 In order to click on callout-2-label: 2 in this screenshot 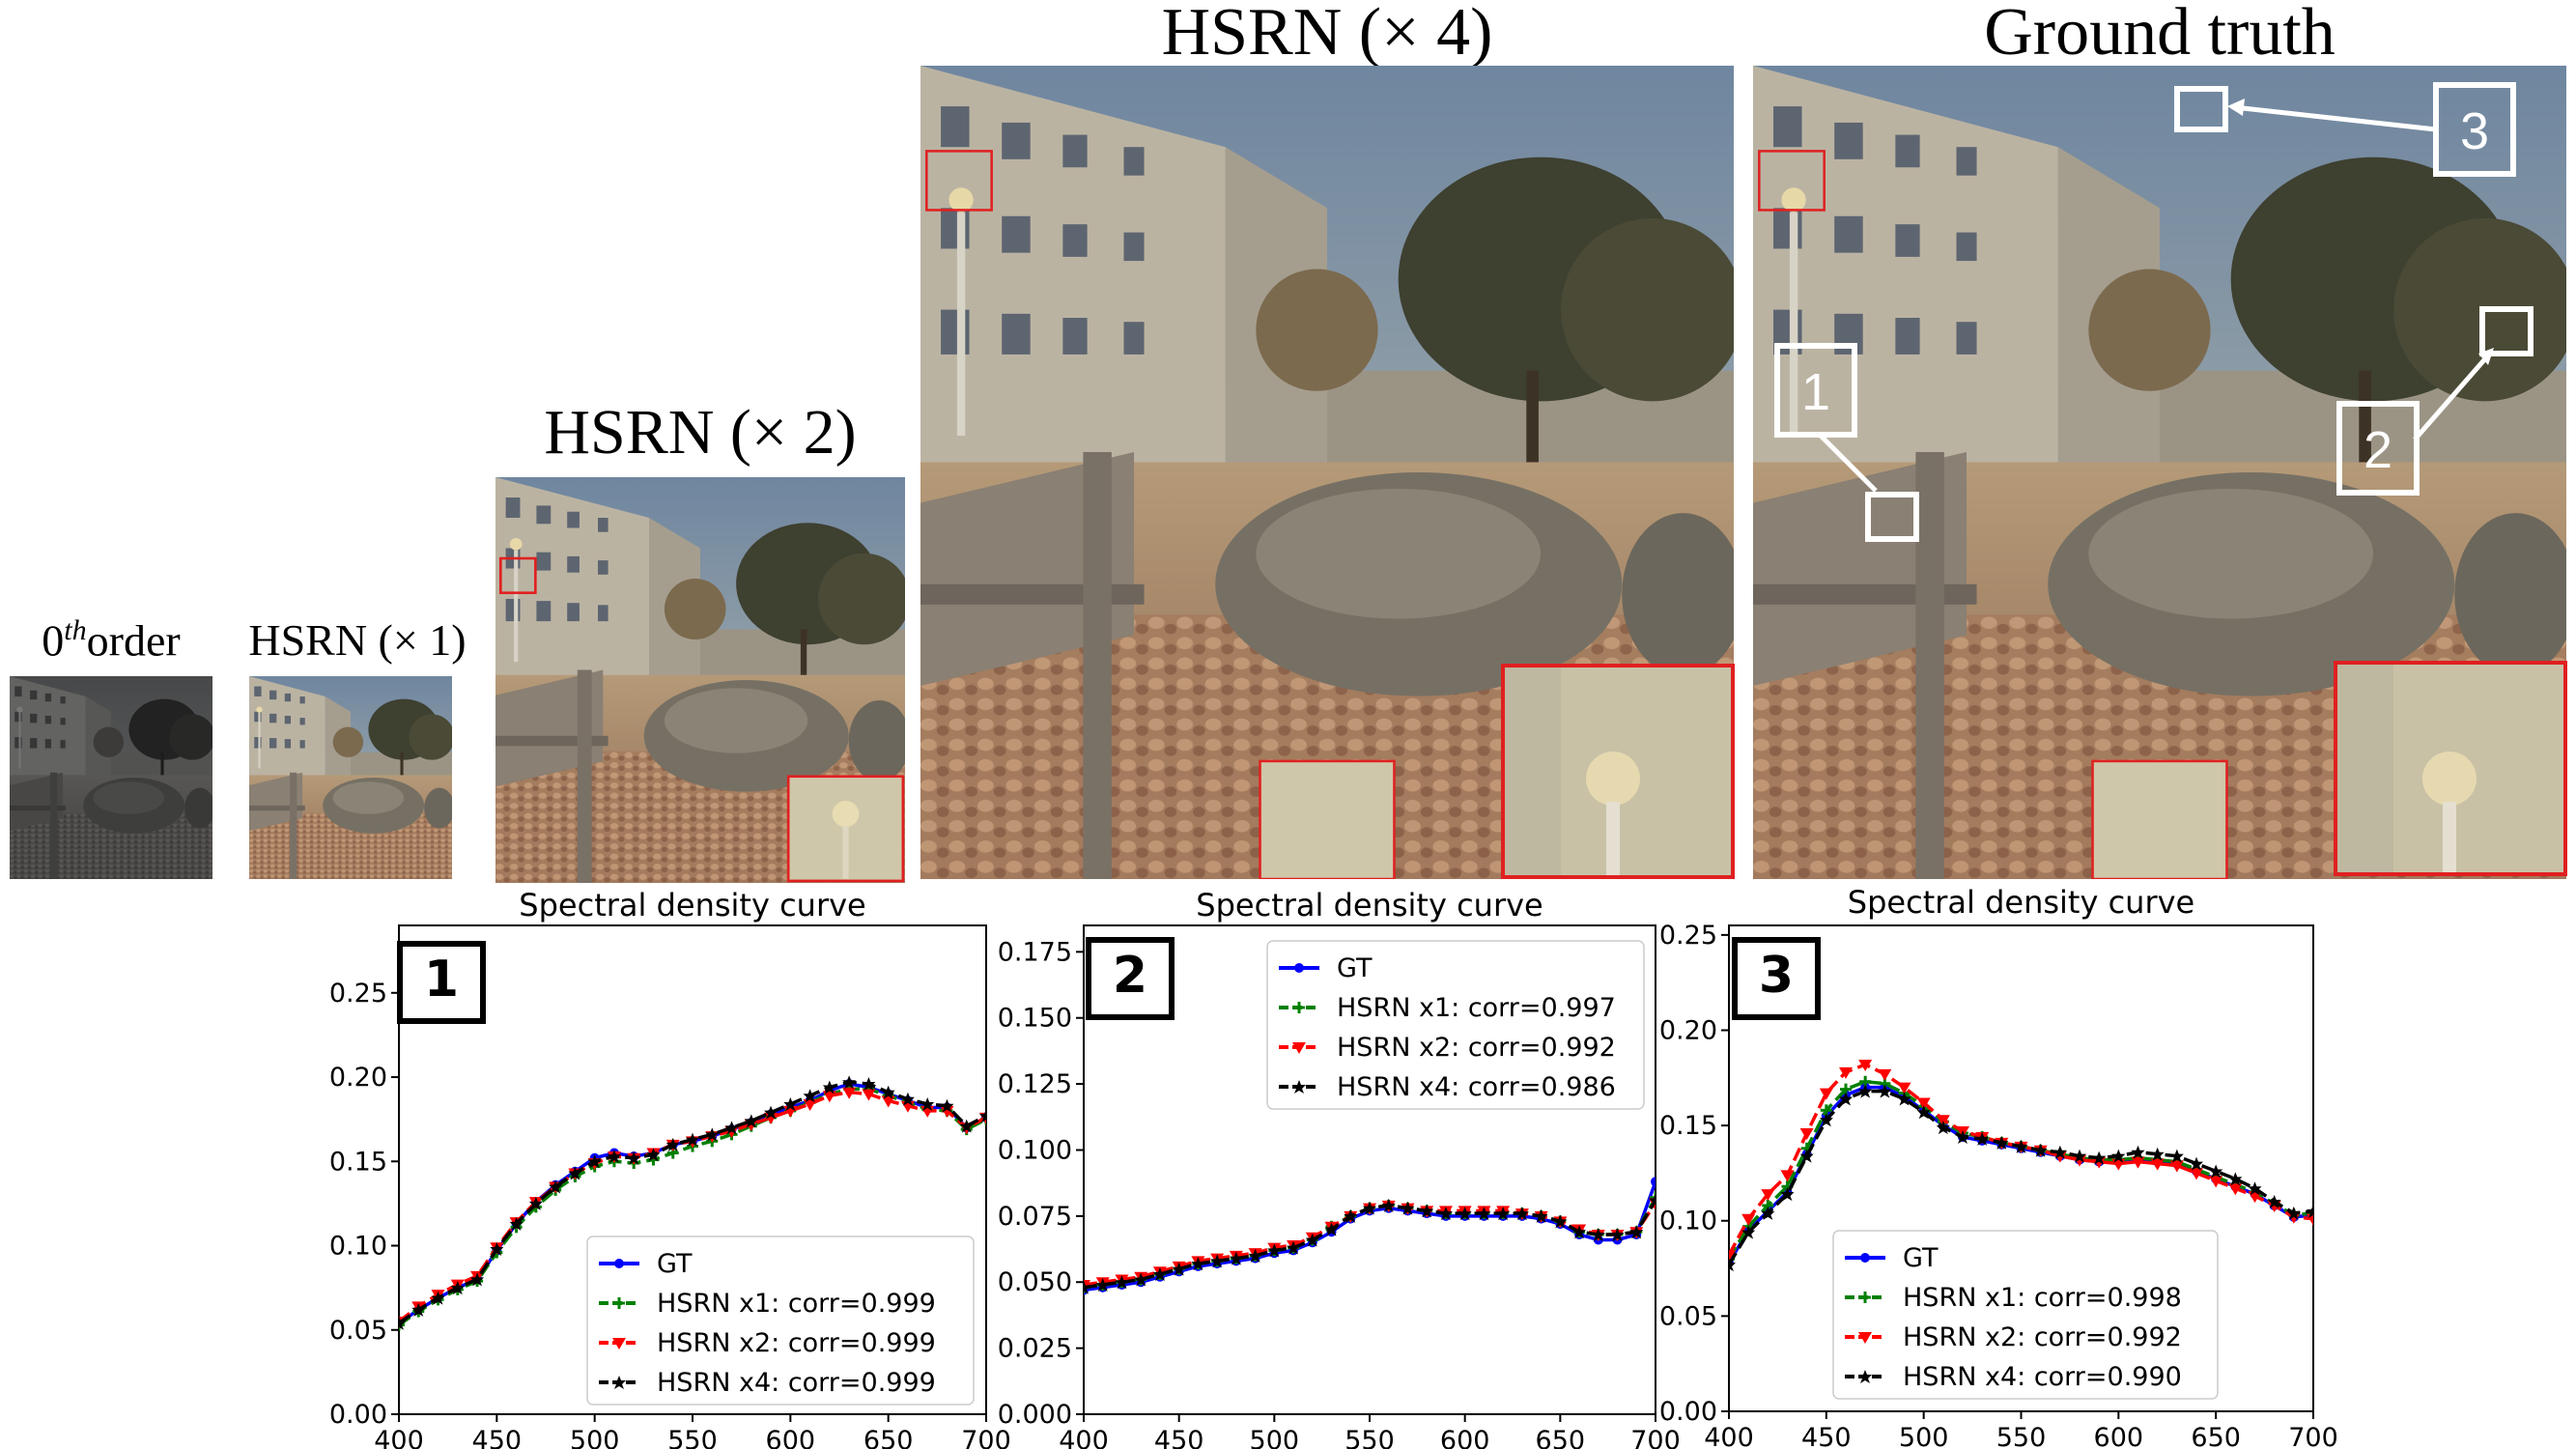, I will do `click(2378, 450)`.